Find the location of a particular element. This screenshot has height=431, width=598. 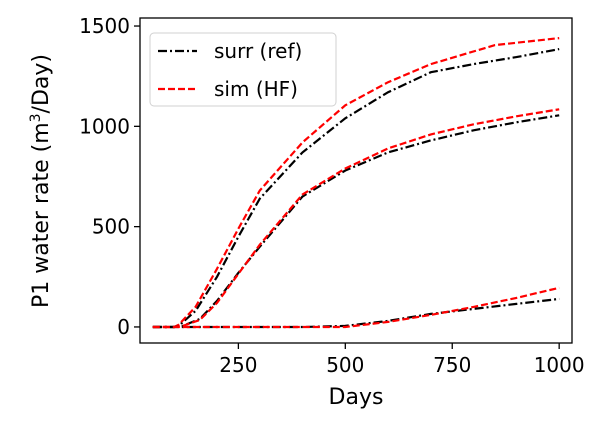

y-axis: 0 500 1000 1500 is located at coordinates (109, 176).